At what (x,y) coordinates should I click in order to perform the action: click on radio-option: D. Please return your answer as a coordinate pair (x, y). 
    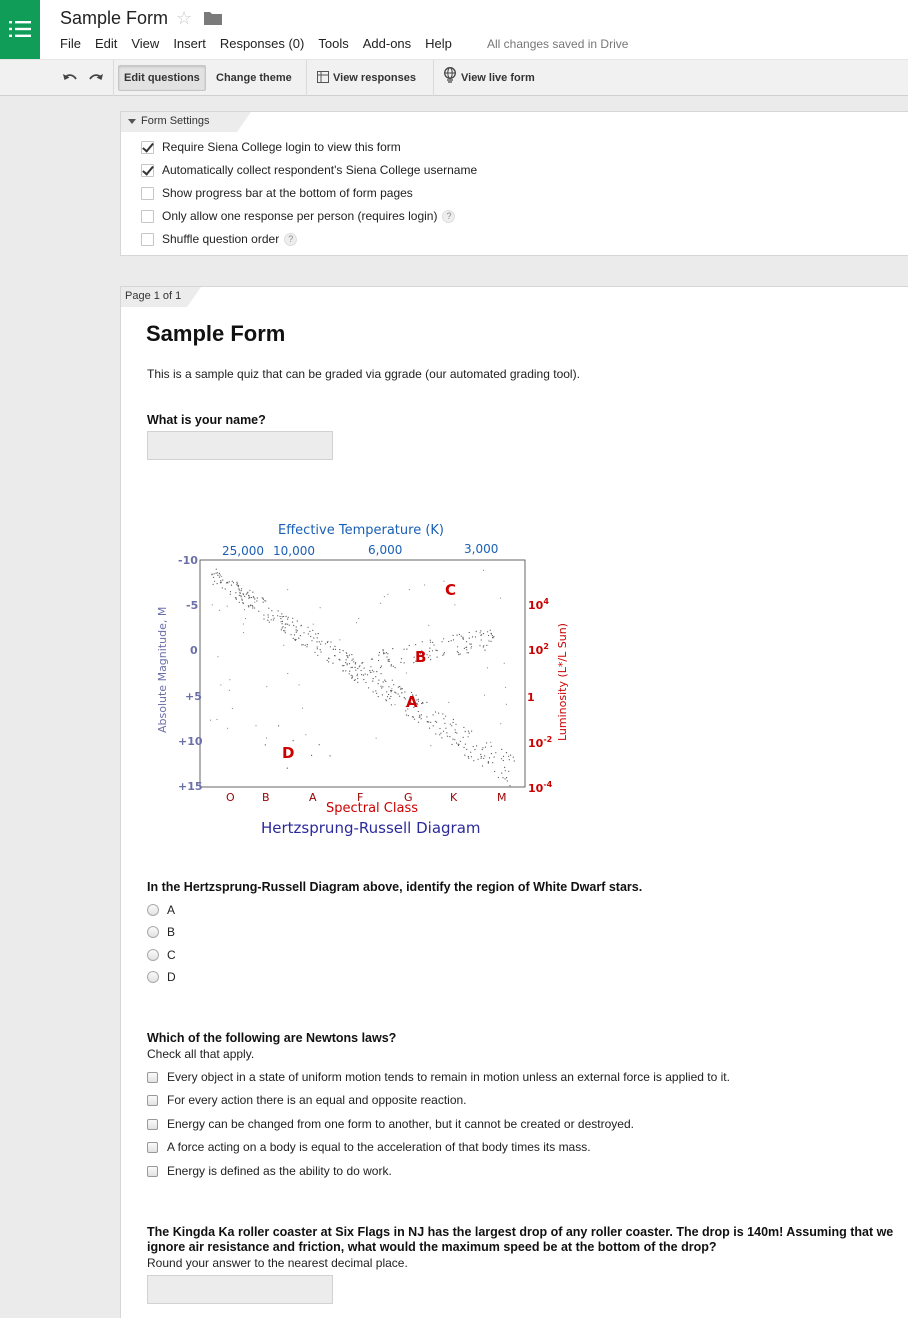
    Looking at the image, I should click on (161, 977).